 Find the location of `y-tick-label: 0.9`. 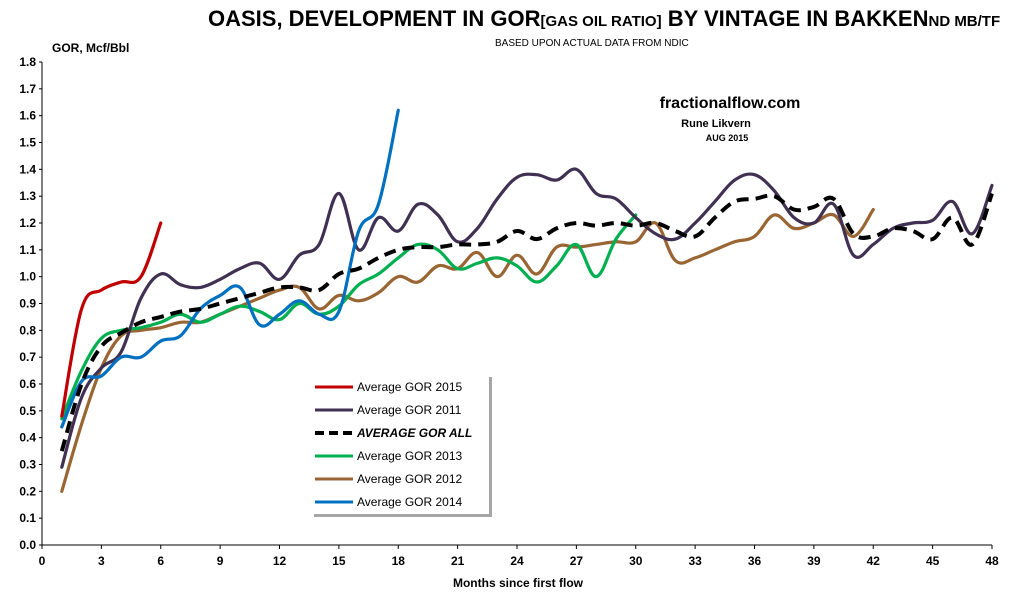

y-tick-label: 0.9 is located at coordinates (27, 304).